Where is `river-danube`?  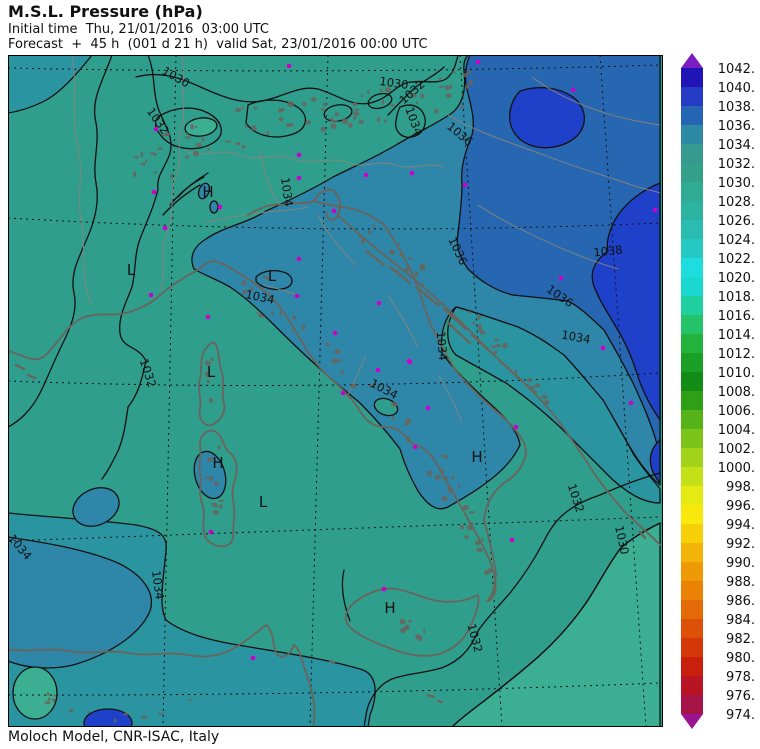 river-danube is located at coordinates (596, 101).